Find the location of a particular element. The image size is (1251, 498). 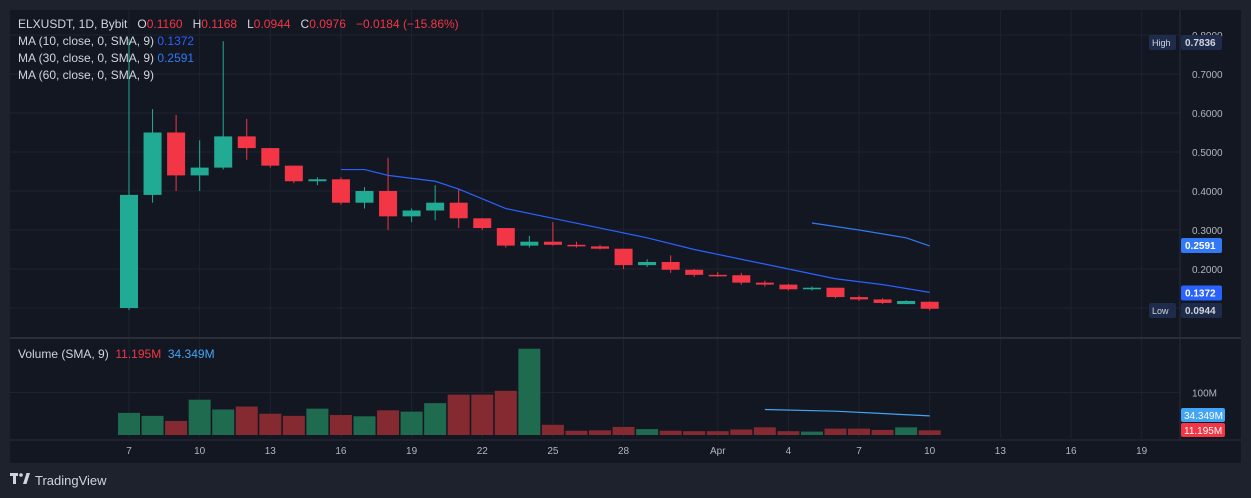

volume-legend: Volume (SMA, 9) 11.195M 34.349M is located at coordinates (116, 354).